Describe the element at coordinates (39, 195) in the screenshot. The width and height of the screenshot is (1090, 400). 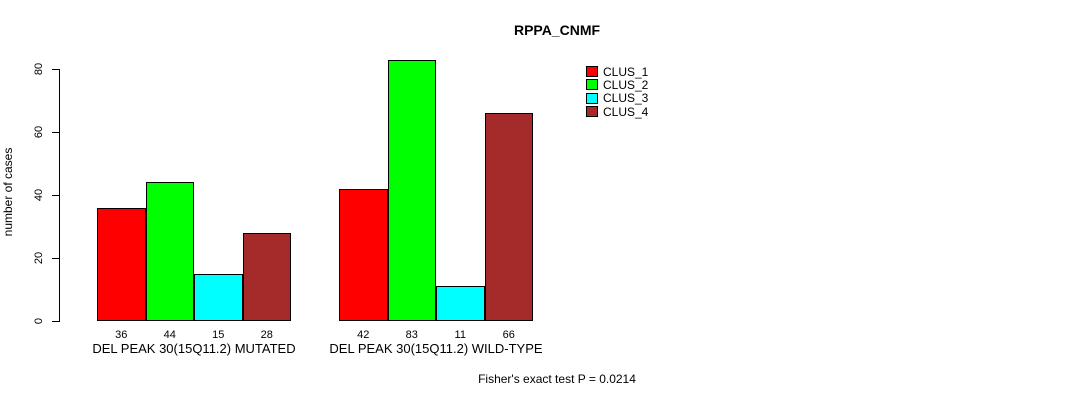
I see `y-tick-label: 40` at that location.